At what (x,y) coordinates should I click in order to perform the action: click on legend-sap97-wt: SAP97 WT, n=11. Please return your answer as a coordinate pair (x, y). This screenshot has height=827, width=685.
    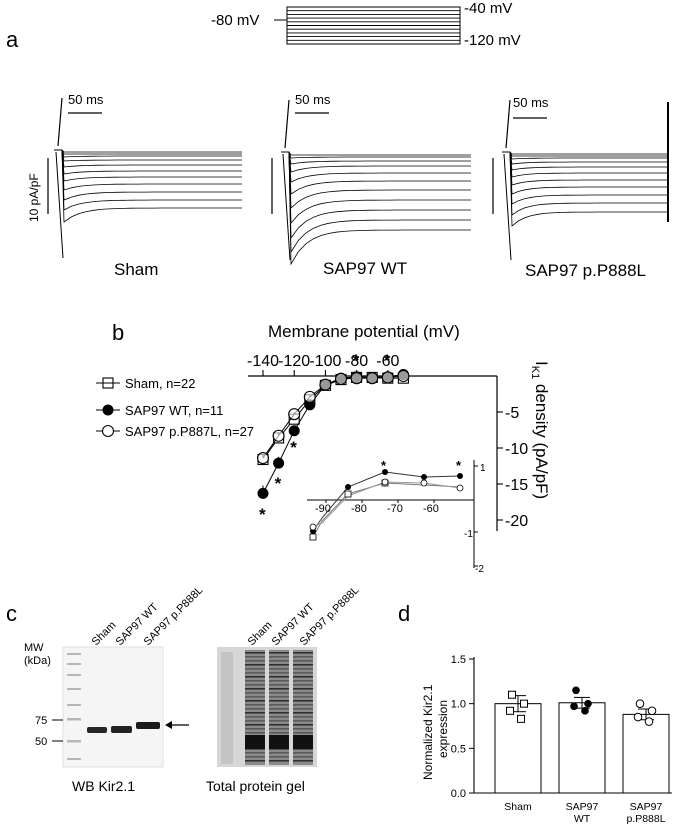
    Looking at the image, I should click on (174, 410).